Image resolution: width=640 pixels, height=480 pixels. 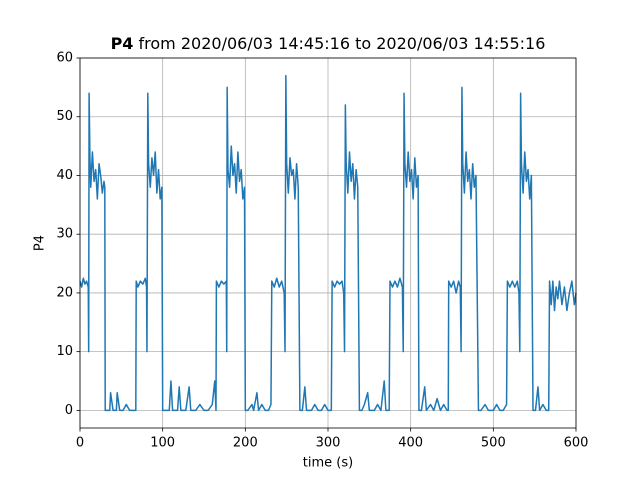 What do you see at coordinates (64, 234) in the screenshot?
I see `y-tick-label: 30` at bounding box center [64, 234].